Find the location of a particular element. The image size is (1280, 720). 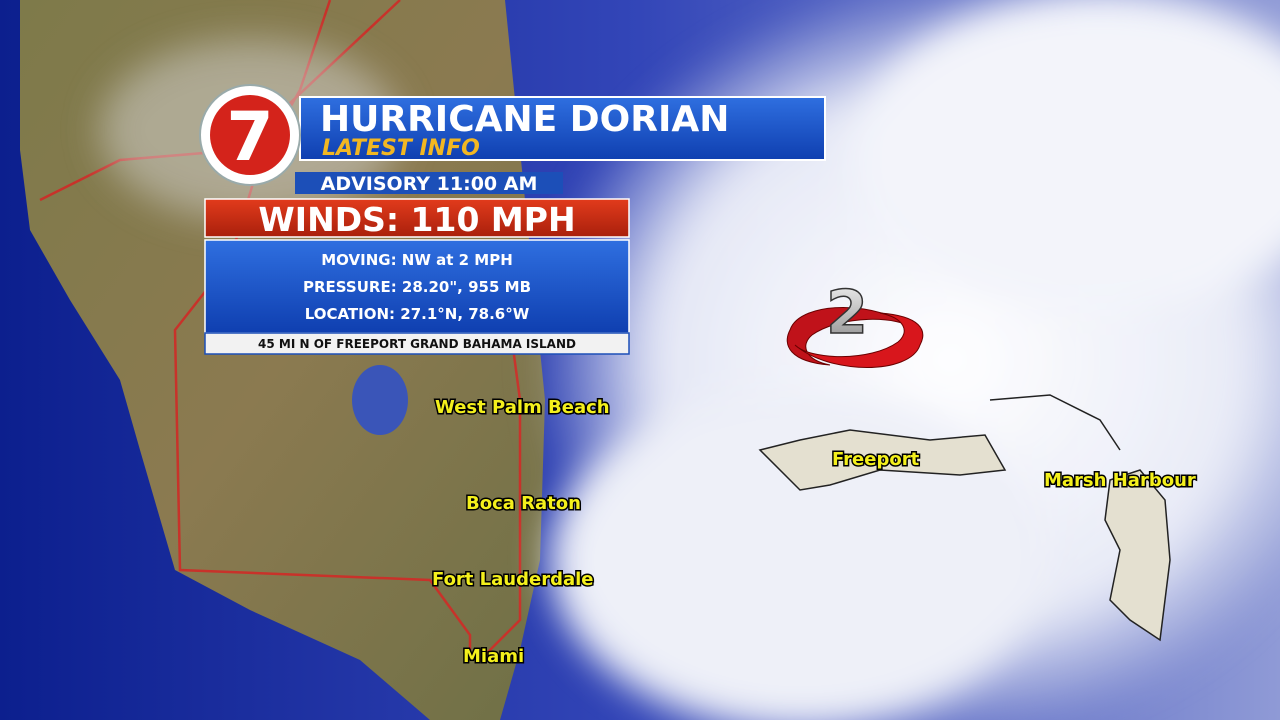

city-label: Fort Lauderdale is located at coordinates (513, 579).